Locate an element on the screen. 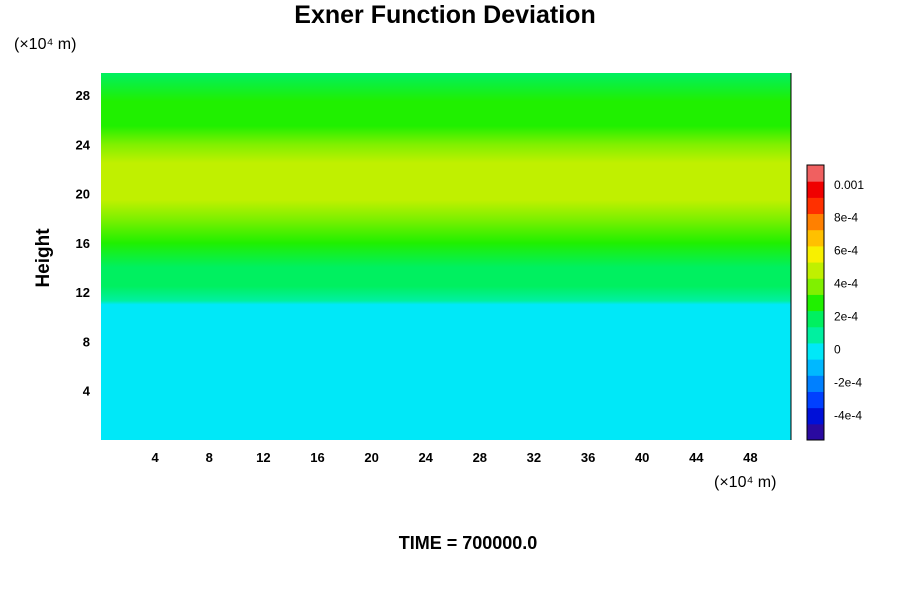 The height and width of the screenshot is (600, 900). y-tick-label: 16 is located at coordinates (83, 243).